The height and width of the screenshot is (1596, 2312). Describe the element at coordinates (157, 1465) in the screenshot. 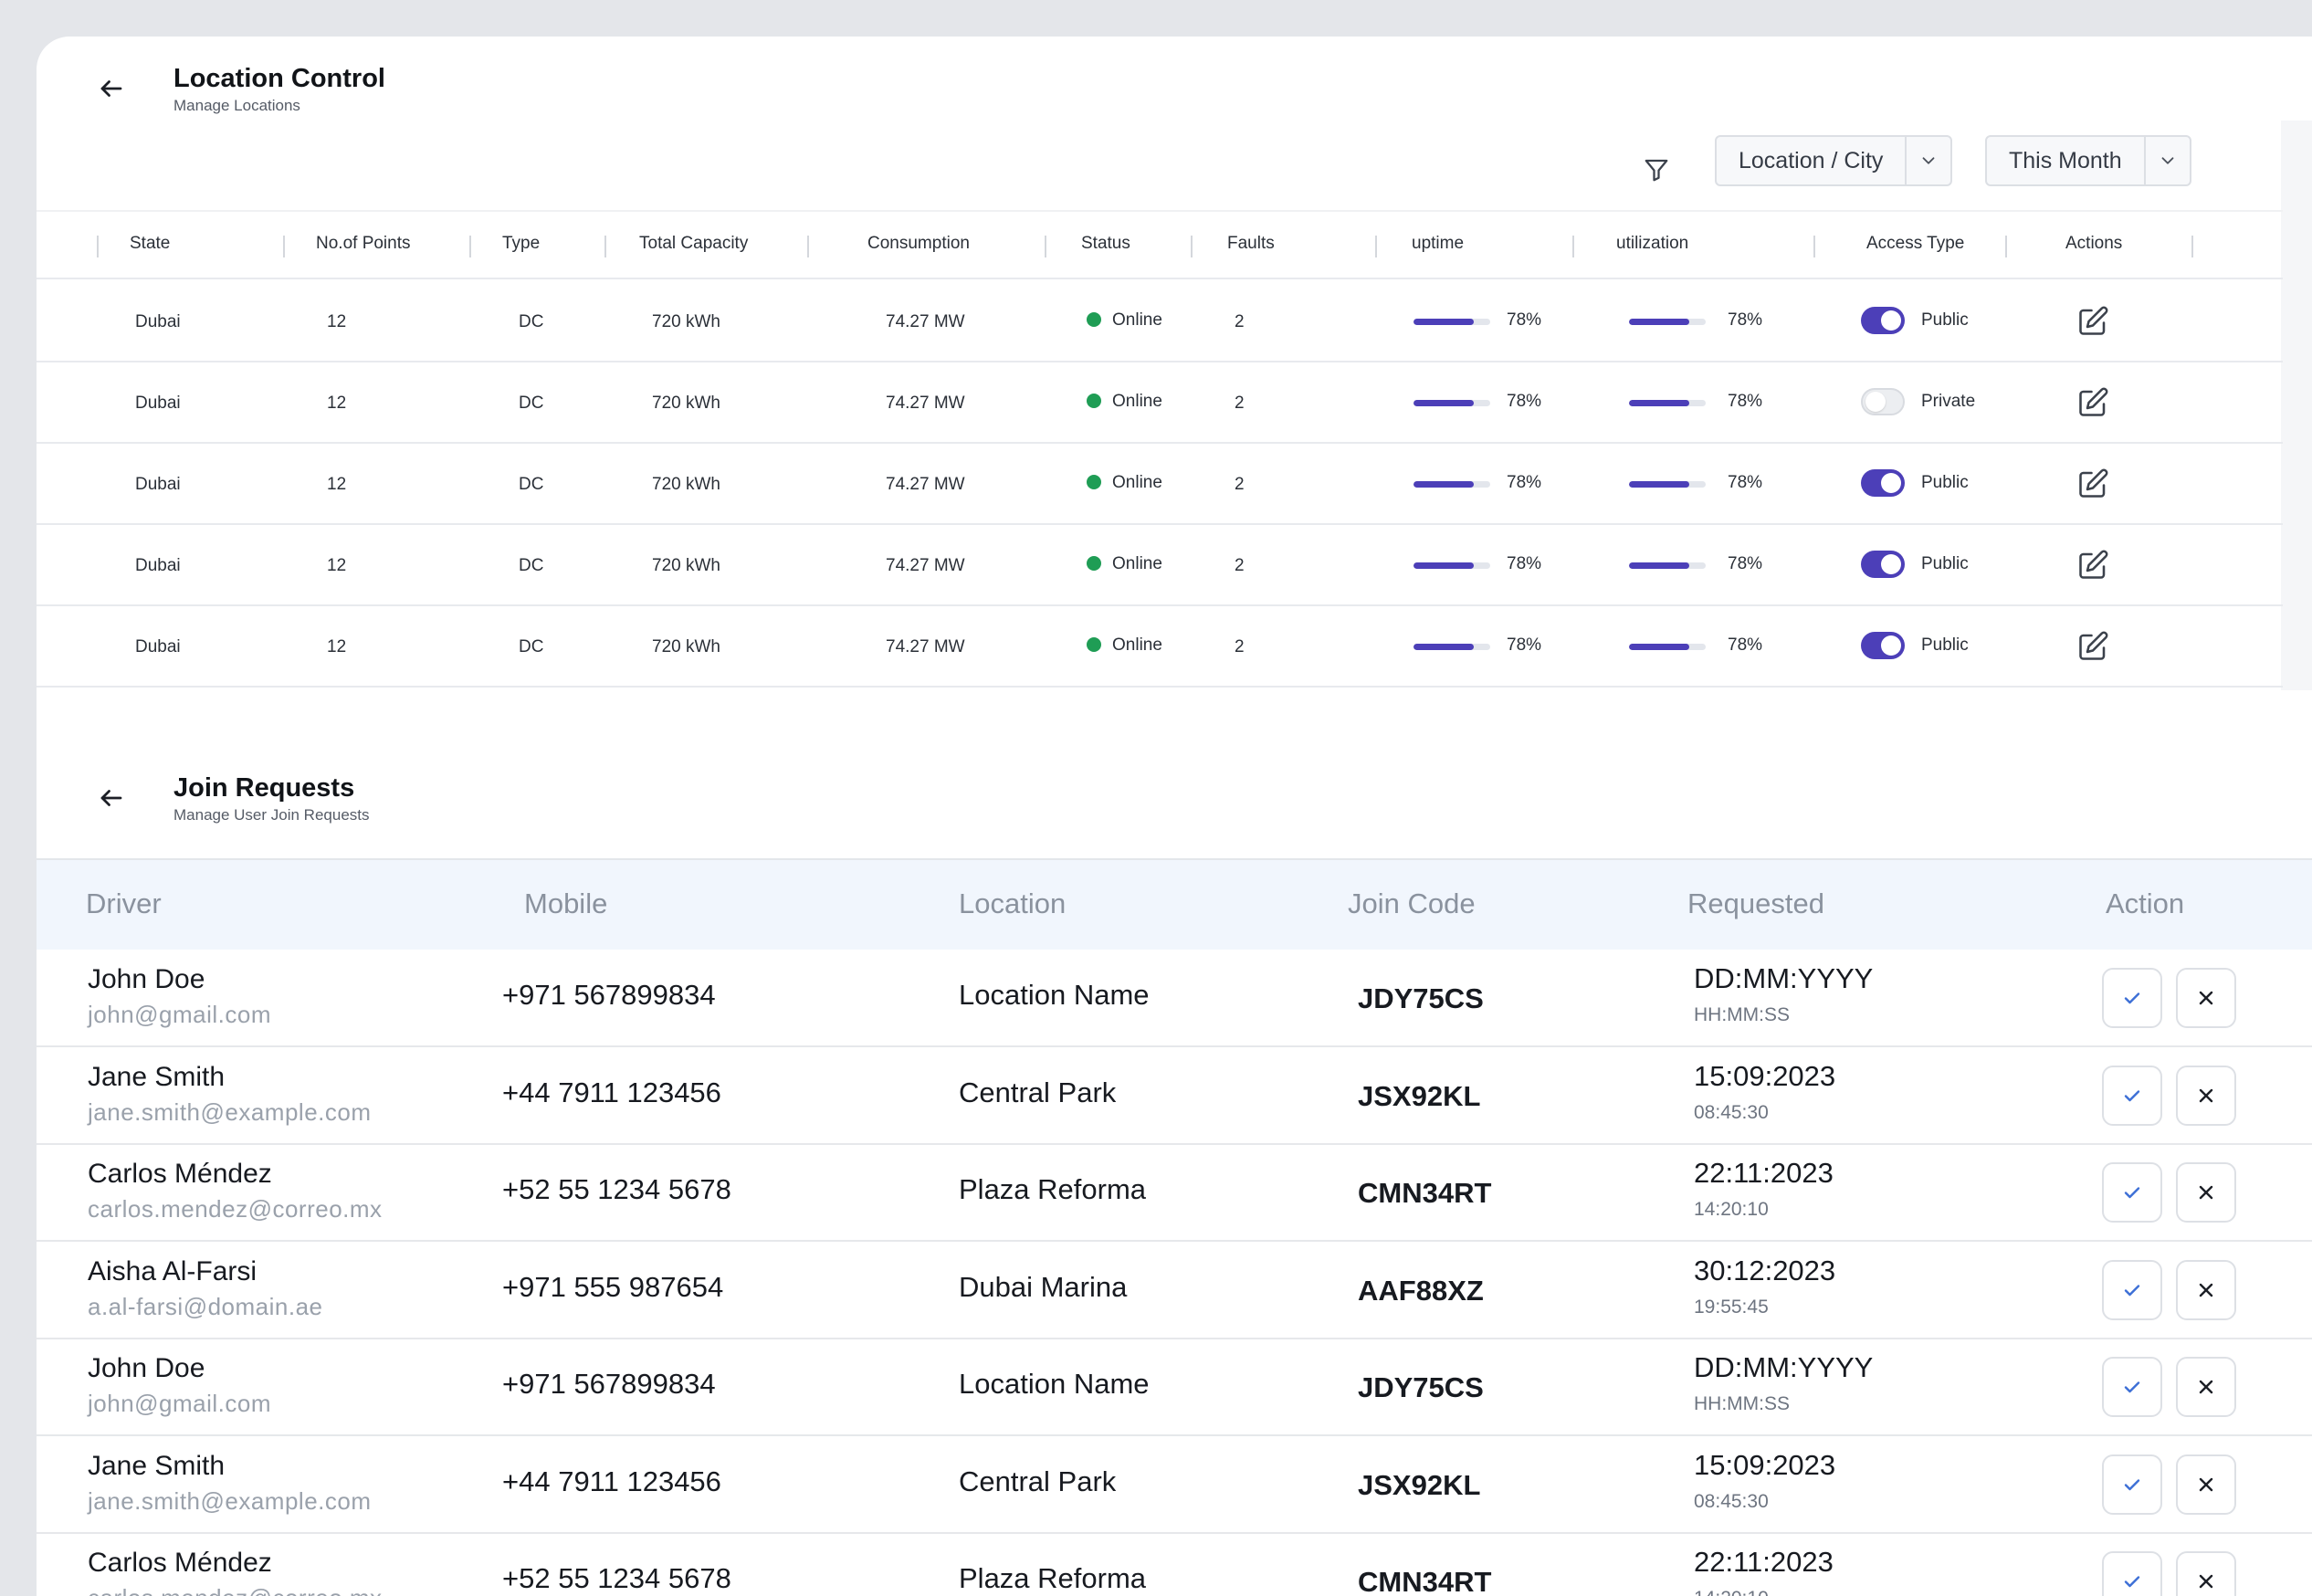

I see `driver-name: Jane Smith` at that location.